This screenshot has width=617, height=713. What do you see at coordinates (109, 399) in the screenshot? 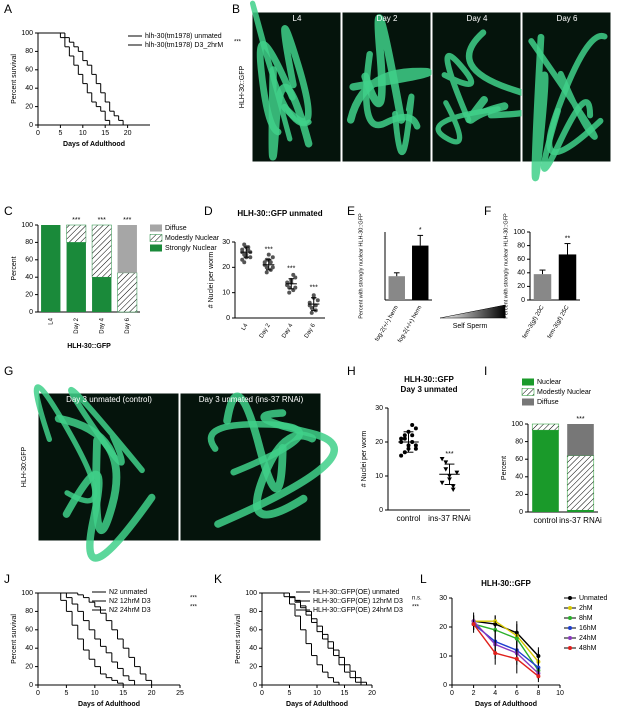
I see `frame-label: Day 3 unmated (control)` at bounding box center [109, 399].